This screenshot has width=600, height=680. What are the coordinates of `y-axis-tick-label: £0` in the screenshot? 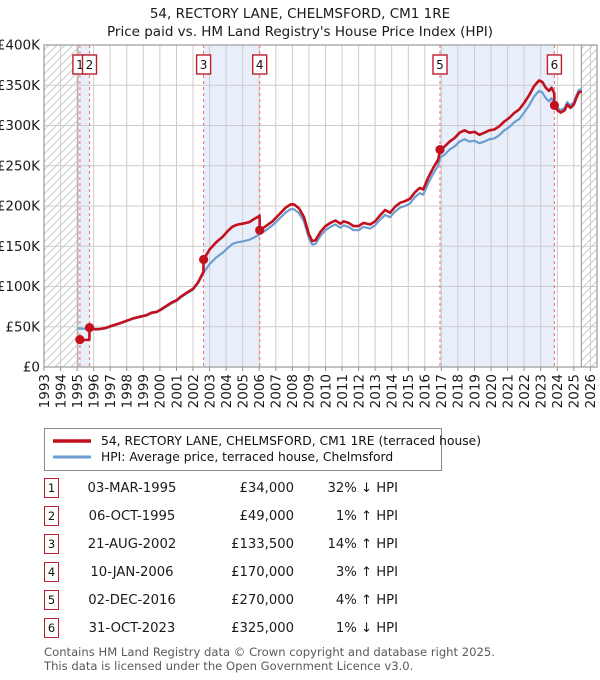 It's located at (31, 368).